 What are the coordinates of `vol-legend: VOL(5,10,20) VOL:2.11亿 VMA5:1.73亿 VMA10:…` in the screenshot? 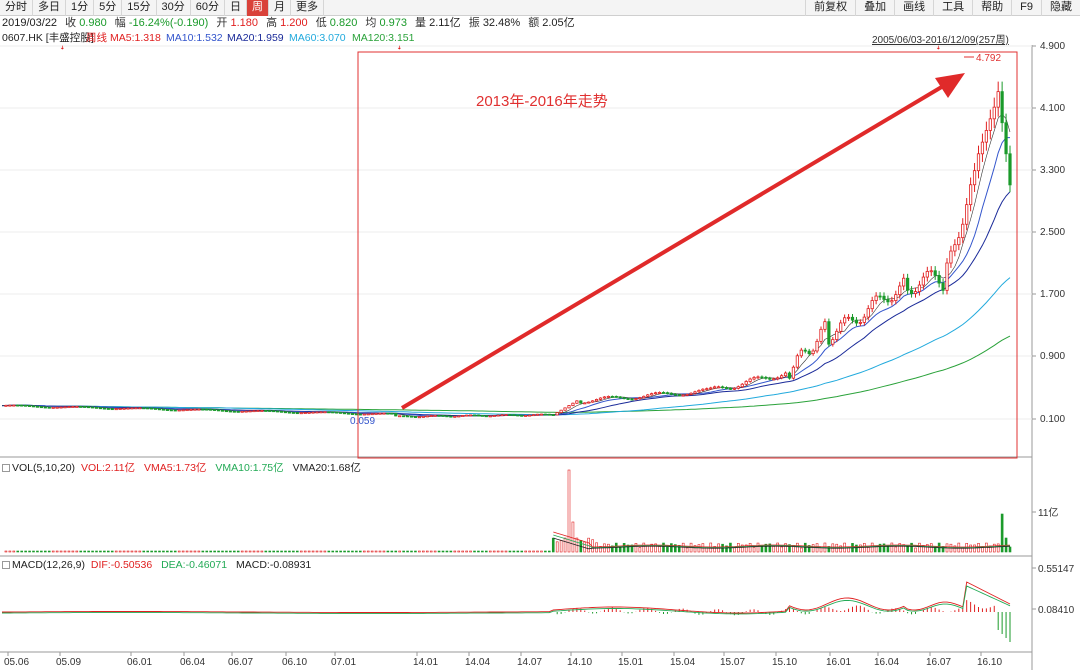 It's located at (181, 467).